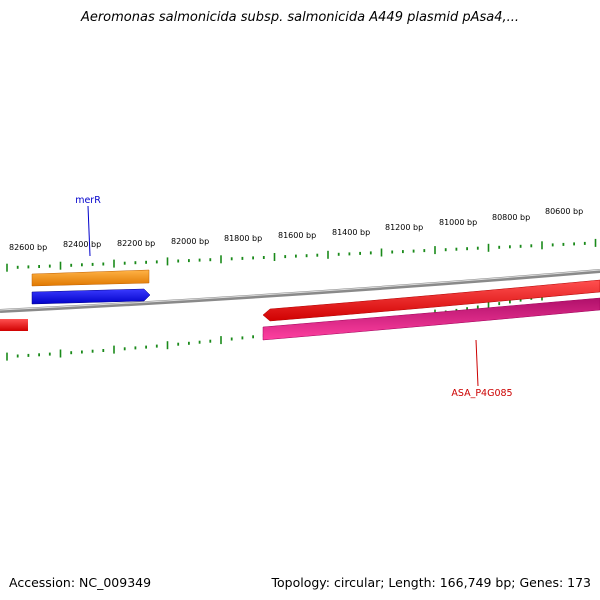 The image size is (600, 600). Describe the element at coordinates (243, 238) in the screenshot. I see `scale-label-81800: 81800 bp` at that location.